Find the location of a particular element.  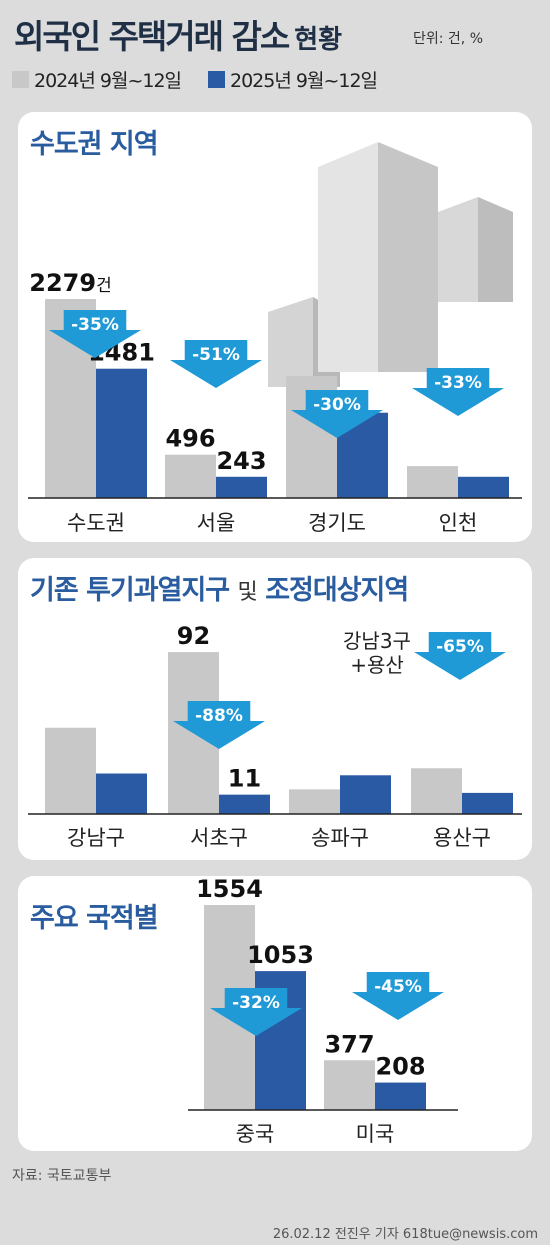

category-label: 수도권 is located at coordinates (96, 523).